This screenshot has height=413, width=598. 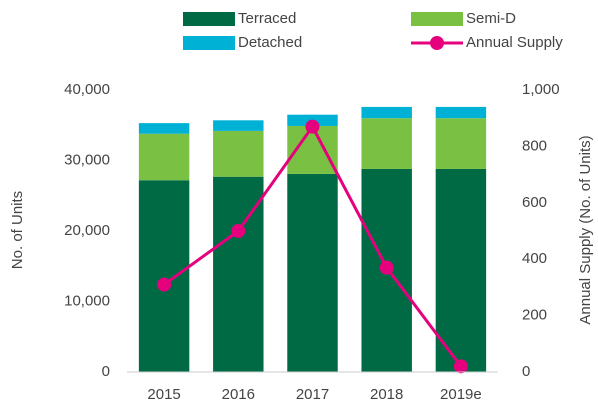 What do you see at coordinates (437, 43) in the screenshot?
I see `legend-marker` at bounding box center [437, 43].